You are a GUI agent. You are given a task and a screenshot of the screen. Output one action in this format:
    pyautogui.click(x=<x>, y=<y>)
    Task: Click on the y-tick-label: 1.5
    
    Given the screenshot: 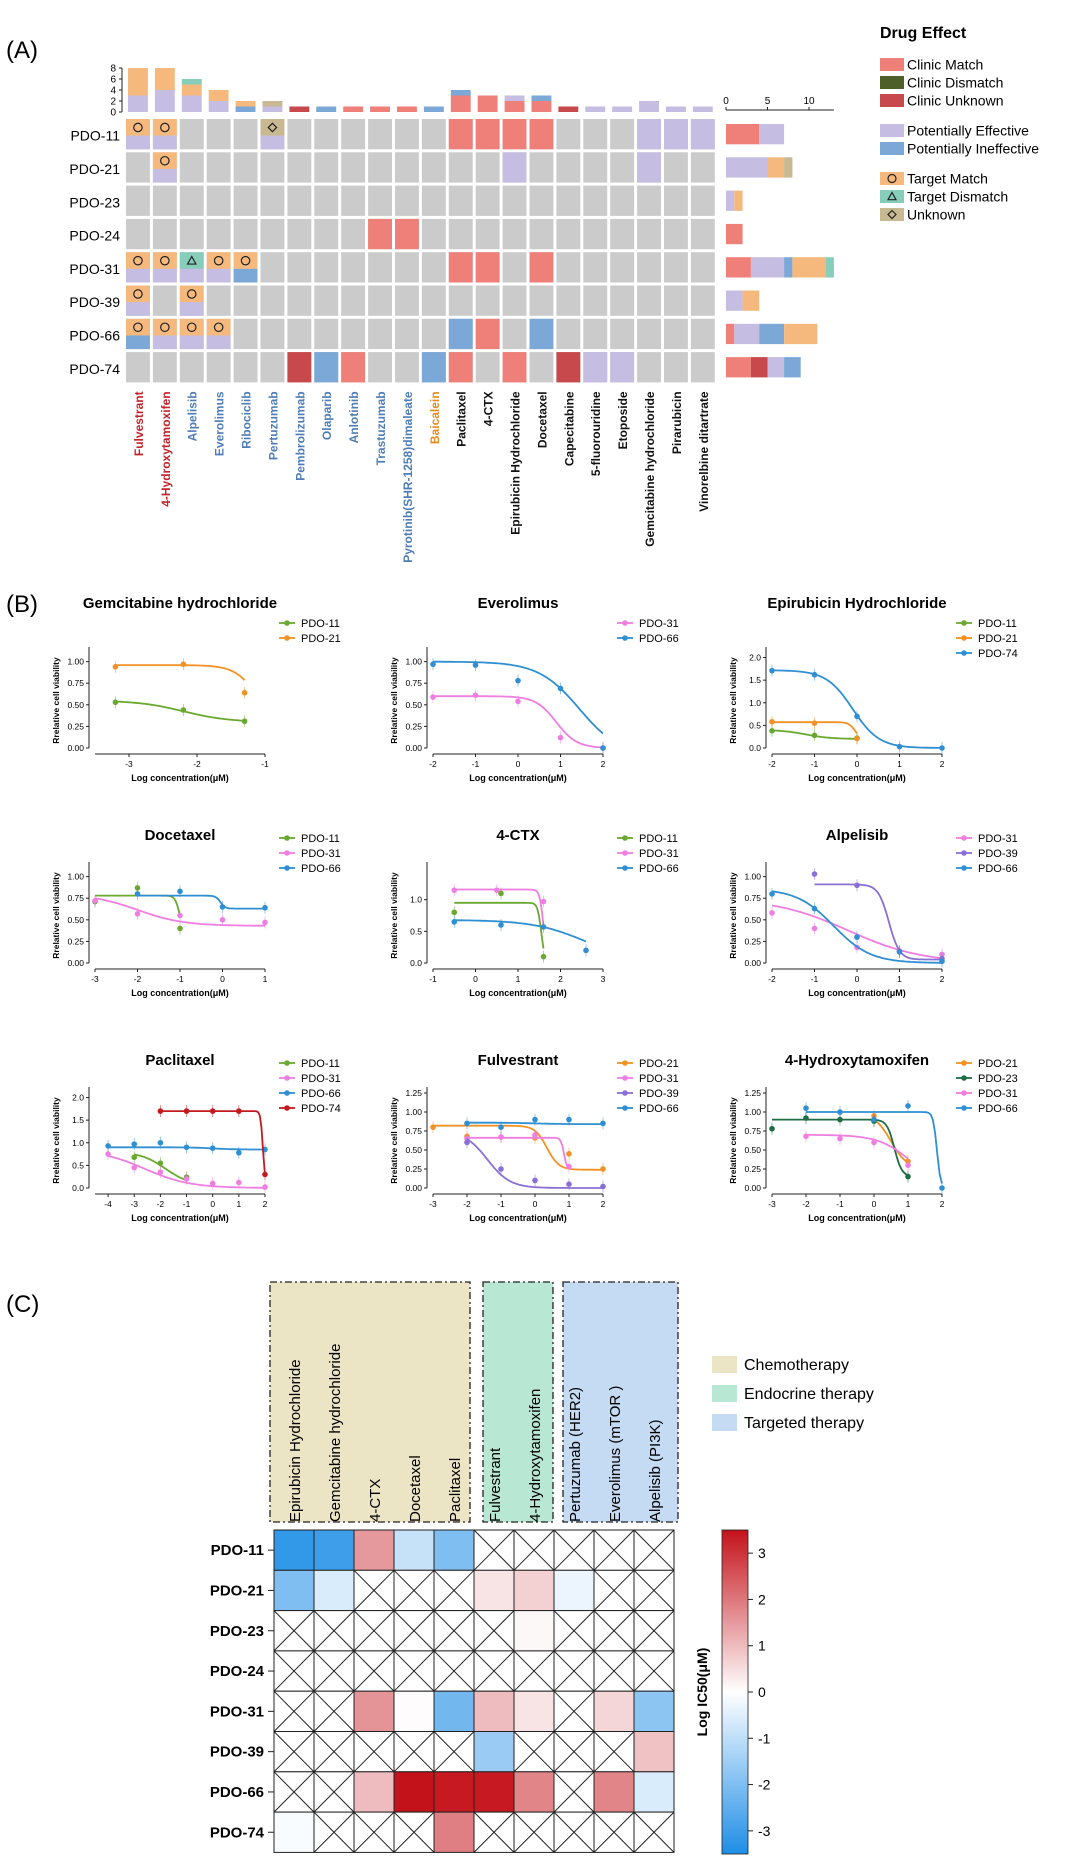 What is the action you would take?
    pyautogui.click(x=755, y=680)
    